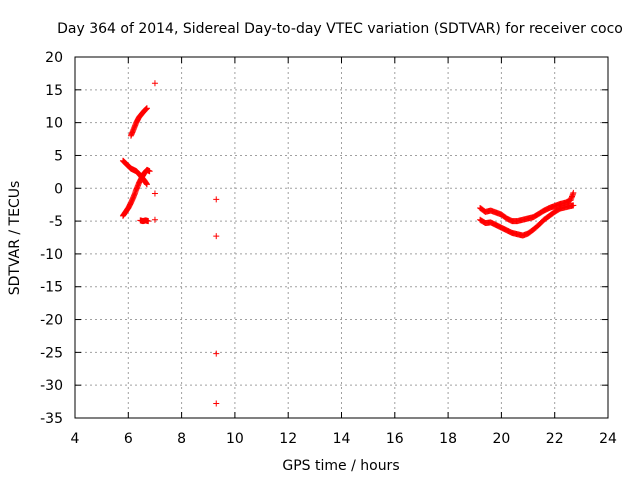  What do you see at coordinates (51, 419) in the screenshot?
I see `y-tick-label: -35` at bounding box center [51, 419].